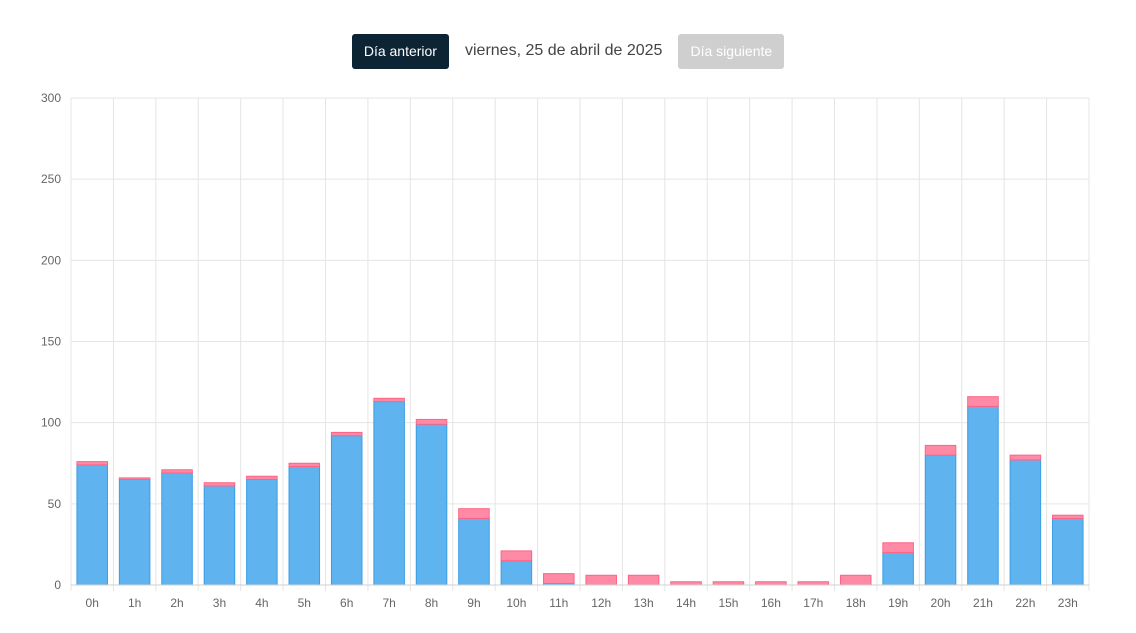 The image size is (1136, 633). What do you see at coordinates (51, 260) in the screenshot?
I see `y-tick-label: 200` at bounding box center [51, 260].